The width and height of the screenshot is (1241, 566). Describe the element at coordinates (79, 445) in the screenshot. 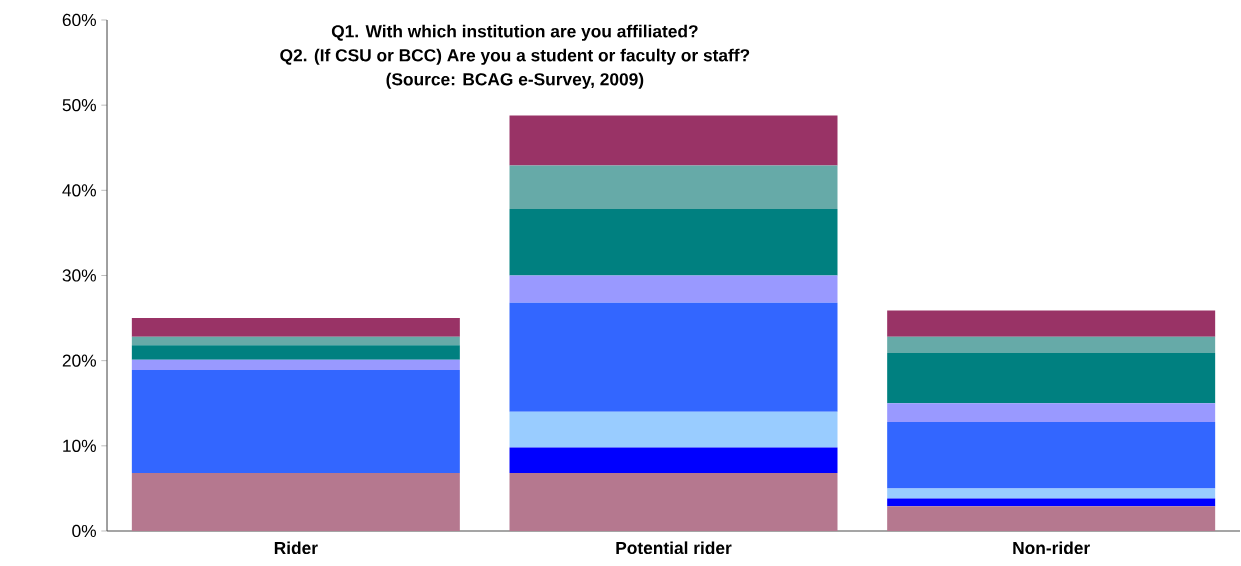

I see `y-tick-label: 10%` at that location.